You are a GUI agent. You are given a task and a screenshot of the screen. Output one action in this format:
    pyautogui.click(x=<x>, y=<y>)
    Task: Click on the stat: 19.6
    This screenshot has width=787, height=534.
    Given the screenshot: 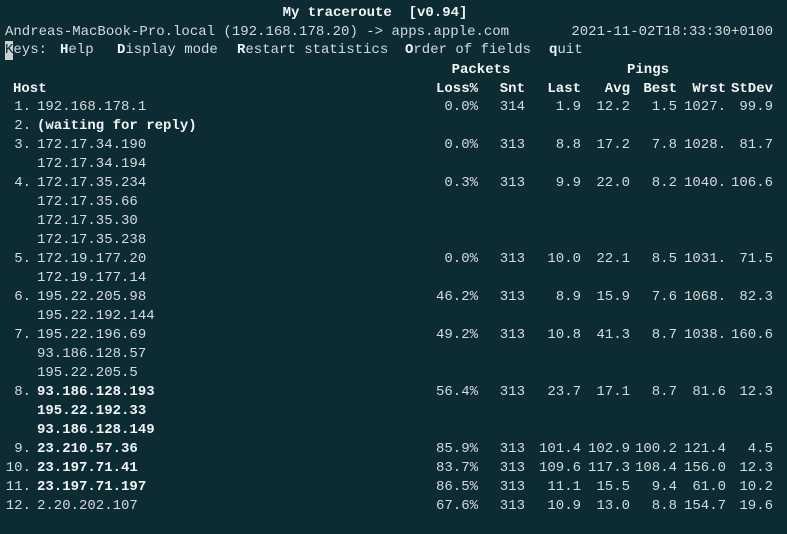 What is the action you would take?
    pyautogui.click(x=756, y=506)
    